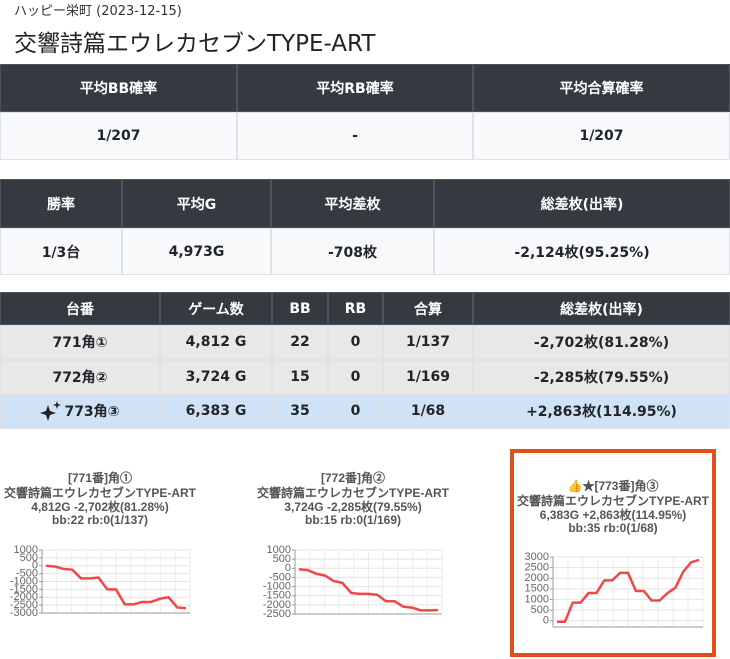 This screenshot has width=730, height=659. Describe the element at coordinates (216, 308) in the screenshot. I see `table-header: ゲーム数` at that location.